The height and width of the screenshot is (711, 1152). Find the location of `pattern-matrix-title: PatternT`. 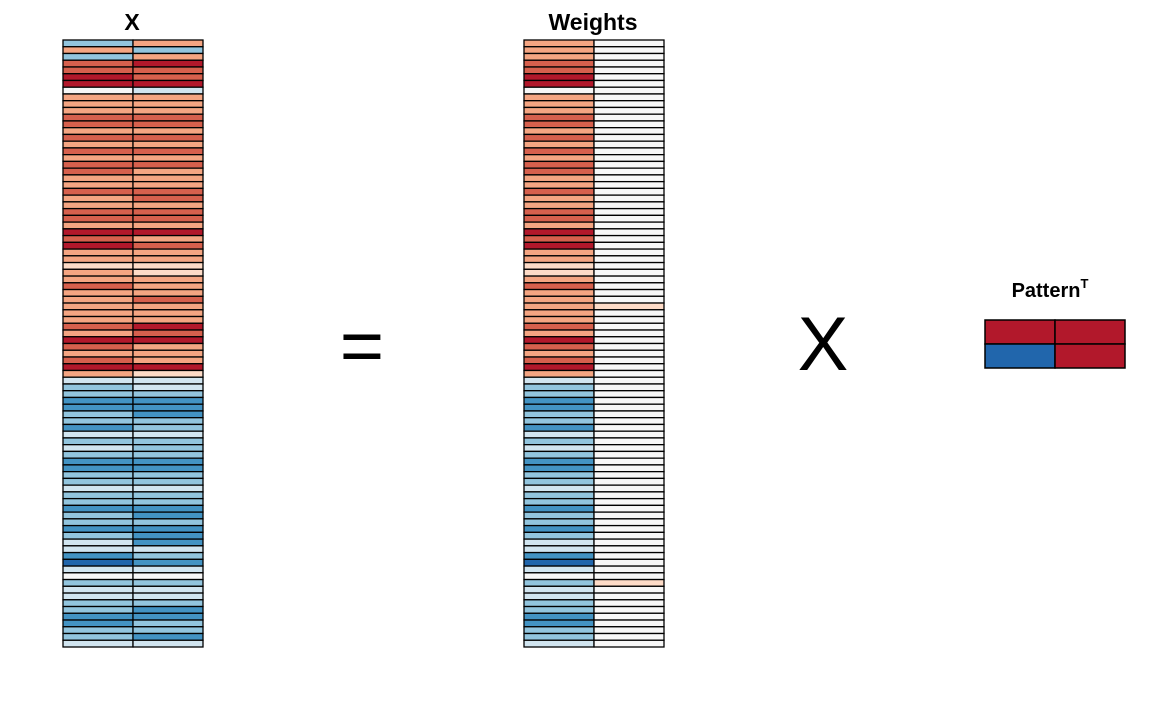

pattern-matrix-title: PatternT is located at coordinates (1050, 289).